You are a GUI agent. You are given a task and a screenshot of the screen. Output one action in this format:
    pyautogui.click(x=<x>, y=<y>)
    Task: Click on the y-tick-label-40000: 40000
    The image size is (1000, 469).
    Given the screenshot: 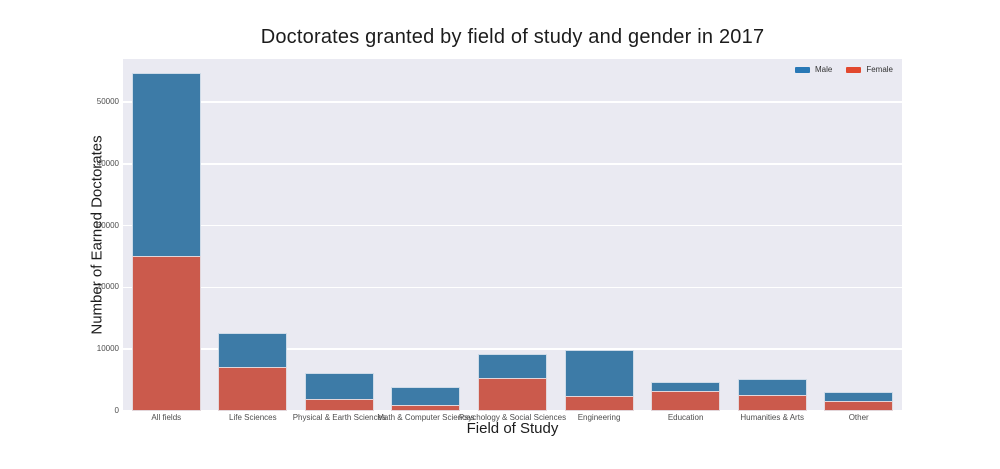 What is the action you would take?
    pyautogui.click(x=107, y=163)
    